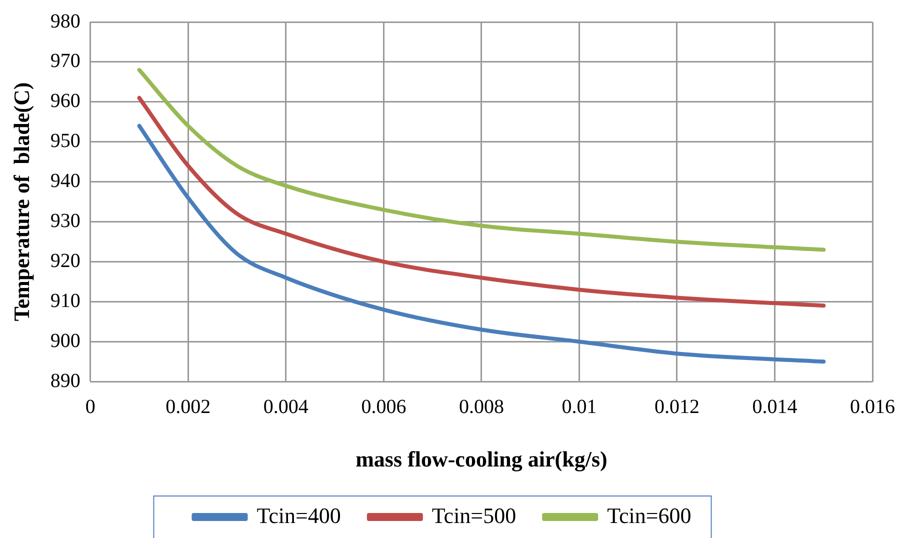 Image resolution: width=909 pixels, height=538 pixels. I want to click on x-tick-label: 0.01, so click(579, 407).